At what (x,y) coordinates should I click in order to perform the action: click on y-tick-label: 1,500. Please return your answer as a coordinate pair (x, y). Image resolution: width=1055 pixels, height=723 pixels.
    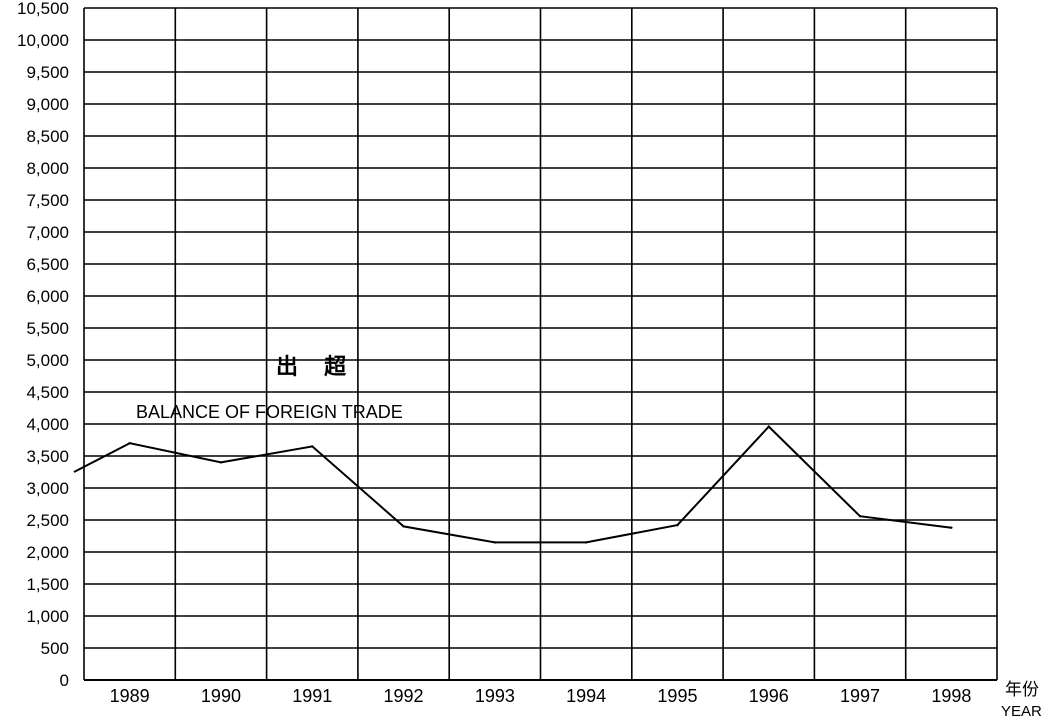
    Looking at the image, I should click on (47, 584).